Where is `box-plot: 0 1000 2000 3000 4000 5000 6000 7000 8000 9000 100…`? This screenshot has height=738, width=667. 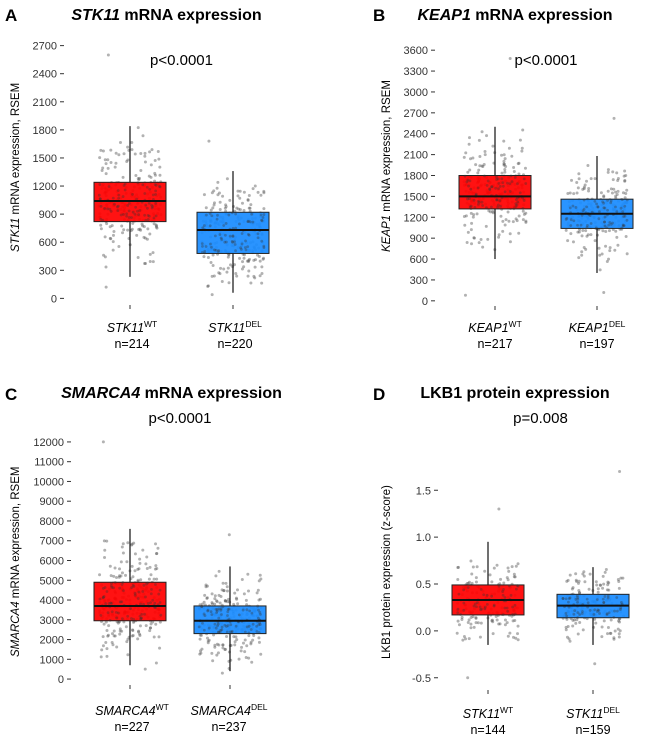 box-plot: 0 1000 2000 3000 4000 5000 6000 7000 8000 9000 100… is located at coordinates (150, 549).